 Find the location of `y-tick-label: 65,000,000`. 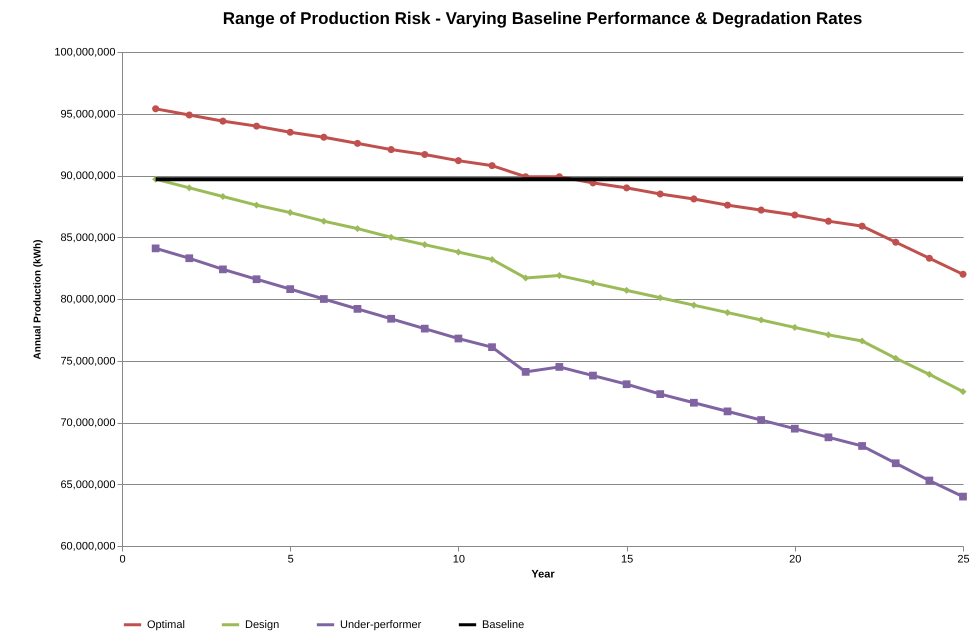

y-tick-label: 65,000,000 is located at coordinates (88, 484).